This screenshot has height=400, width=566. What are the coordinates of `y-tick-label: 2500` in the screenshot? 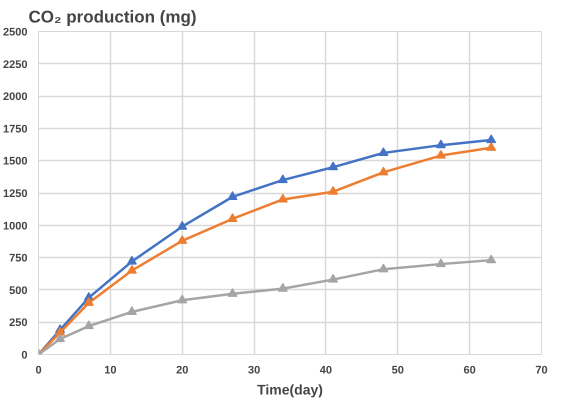 It's located at (15, 32).